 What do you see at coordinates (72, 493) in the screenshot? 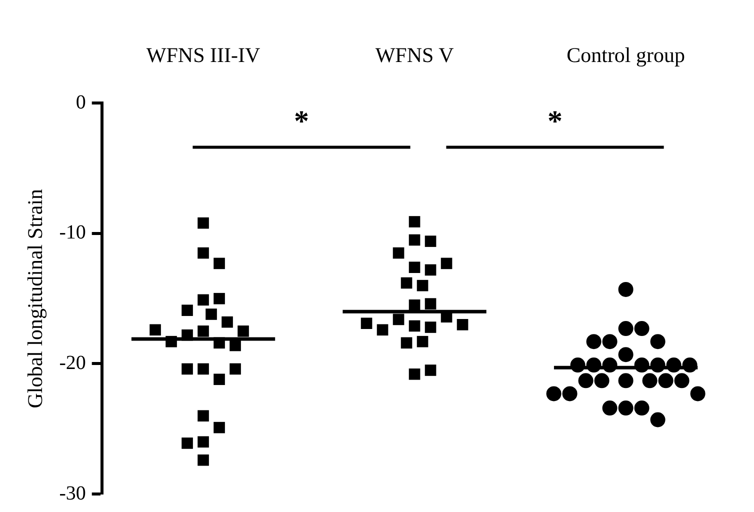
I see `y-tick-label: -30` at bounding box center [72, 493].